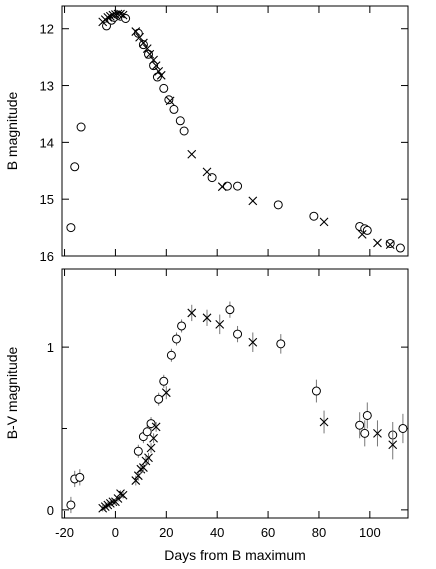 The height and width of the screenshot is (569, 436). What do you see at coordinates (217, 532) in the screenshot?
I see `x-tick-label: 40` at bounding box center [217, 532].